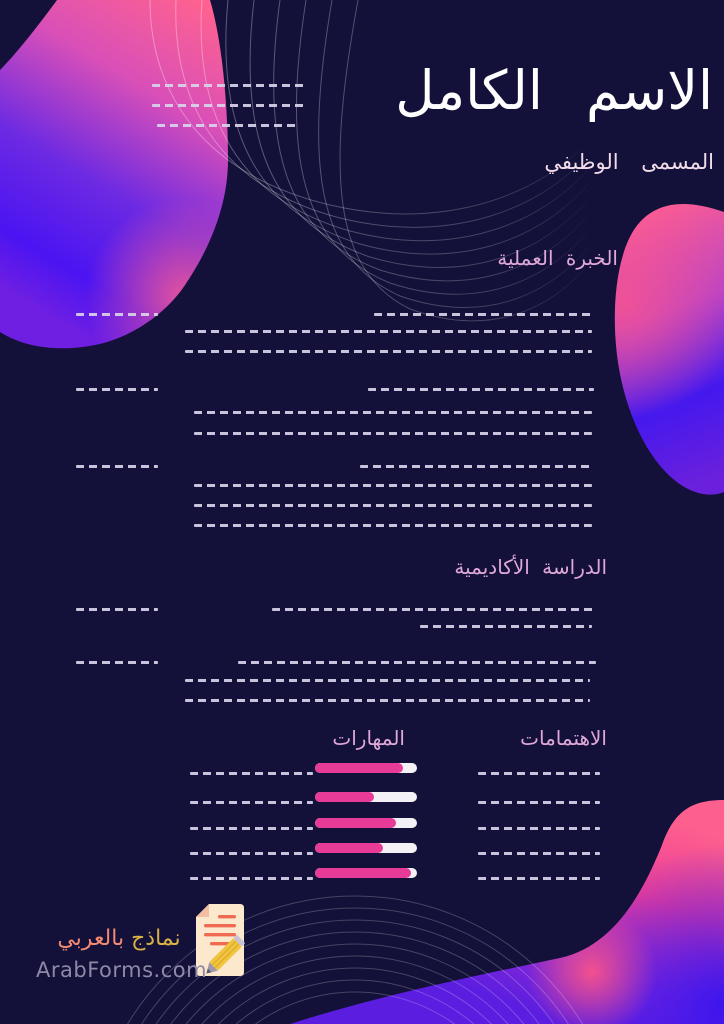  Describe the element at coordinates (629, 162) in the screenshot. I see `job-title: المسمى الوظيفي` at that location.